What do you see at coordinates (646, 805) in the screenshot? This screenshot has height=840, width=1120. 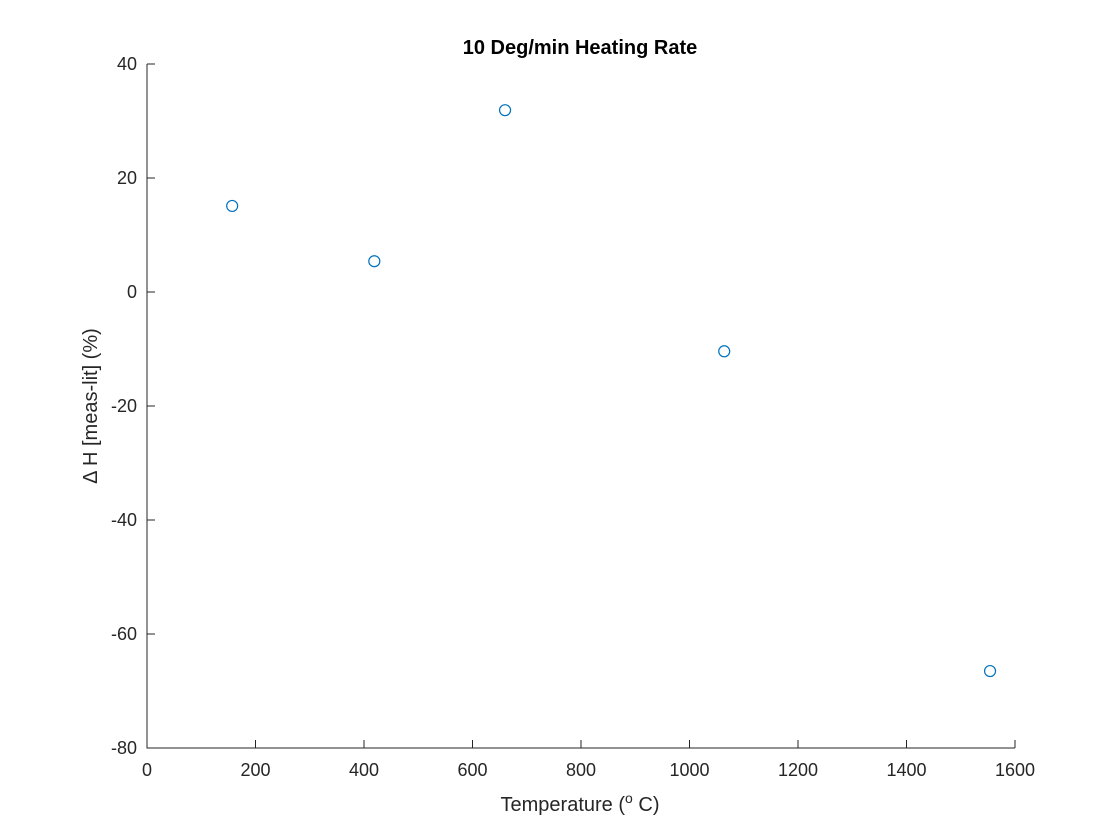 I see `x-axis-label-suffix: C)` at bounding box center [646, 805].